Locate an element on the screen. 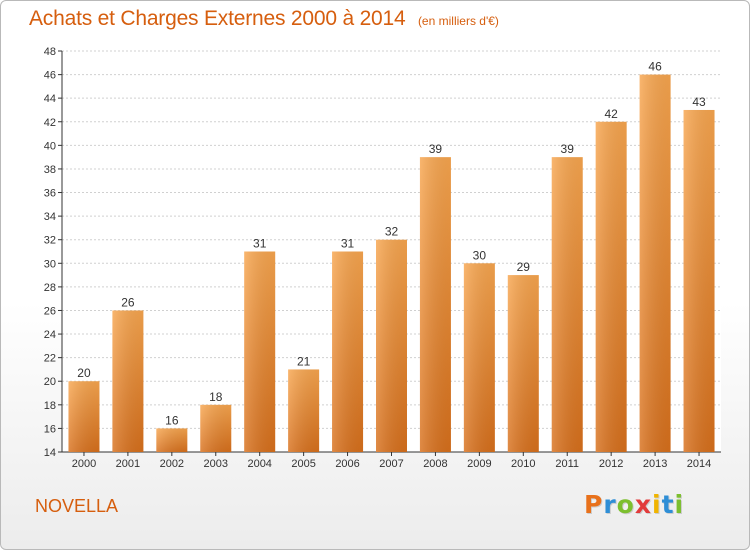  y-tick-label: 30 is located at coordinates (50, 264).